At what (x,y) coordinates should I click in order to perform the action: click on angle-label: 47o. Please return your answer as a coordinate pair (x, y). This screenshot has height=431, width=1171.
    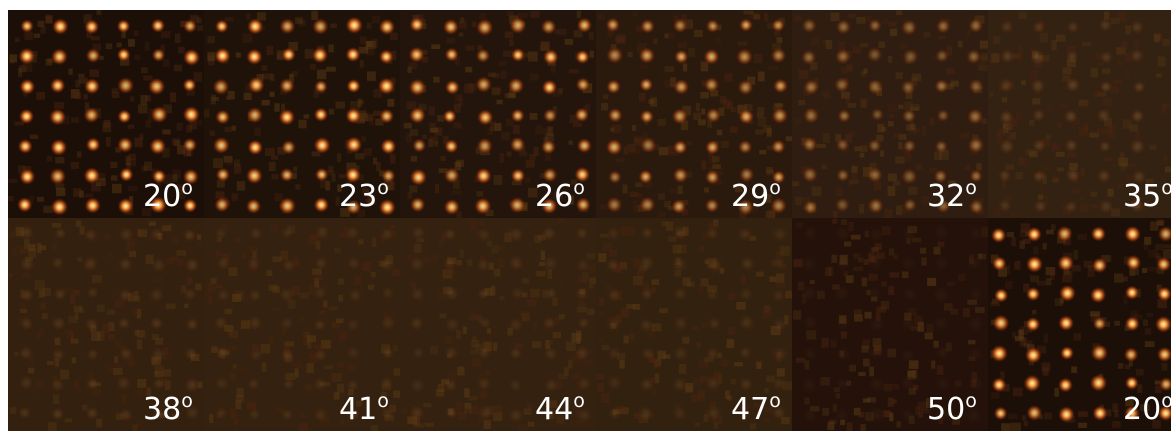
    Looking at the image, I should click on (756, 408).